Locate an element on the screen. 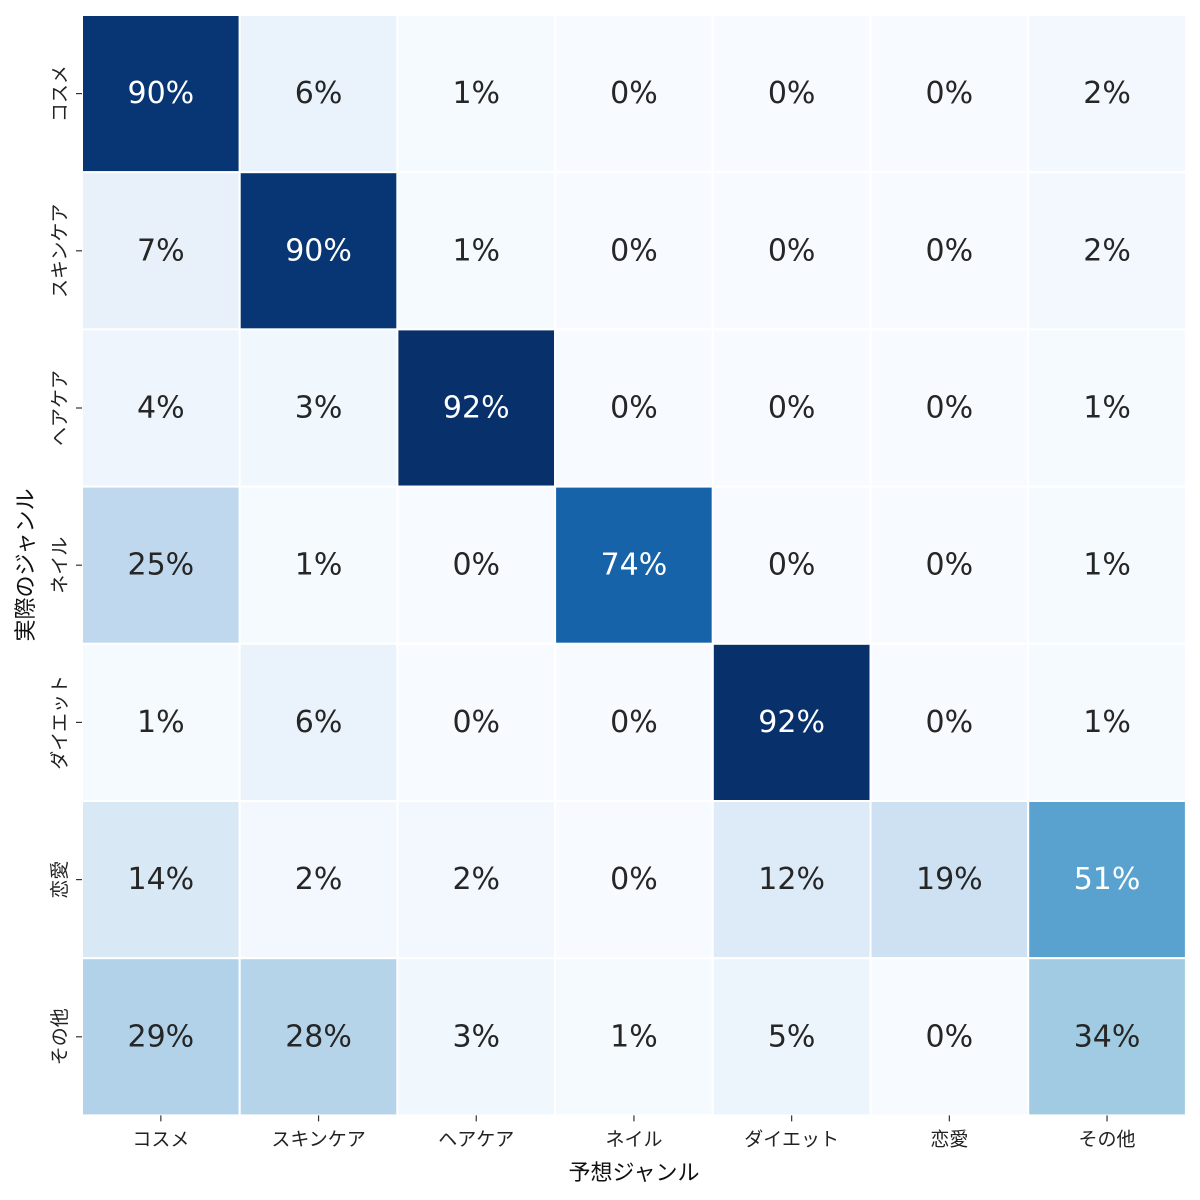  cell-value-label: 28% is located at coordinates (318, 1036).